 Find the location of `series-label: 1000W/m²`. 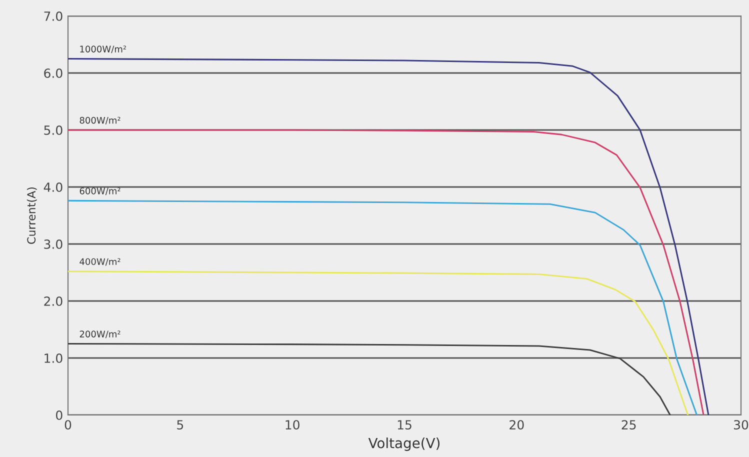

series-label: 1000W/m² is located at coordinates (103, 50).